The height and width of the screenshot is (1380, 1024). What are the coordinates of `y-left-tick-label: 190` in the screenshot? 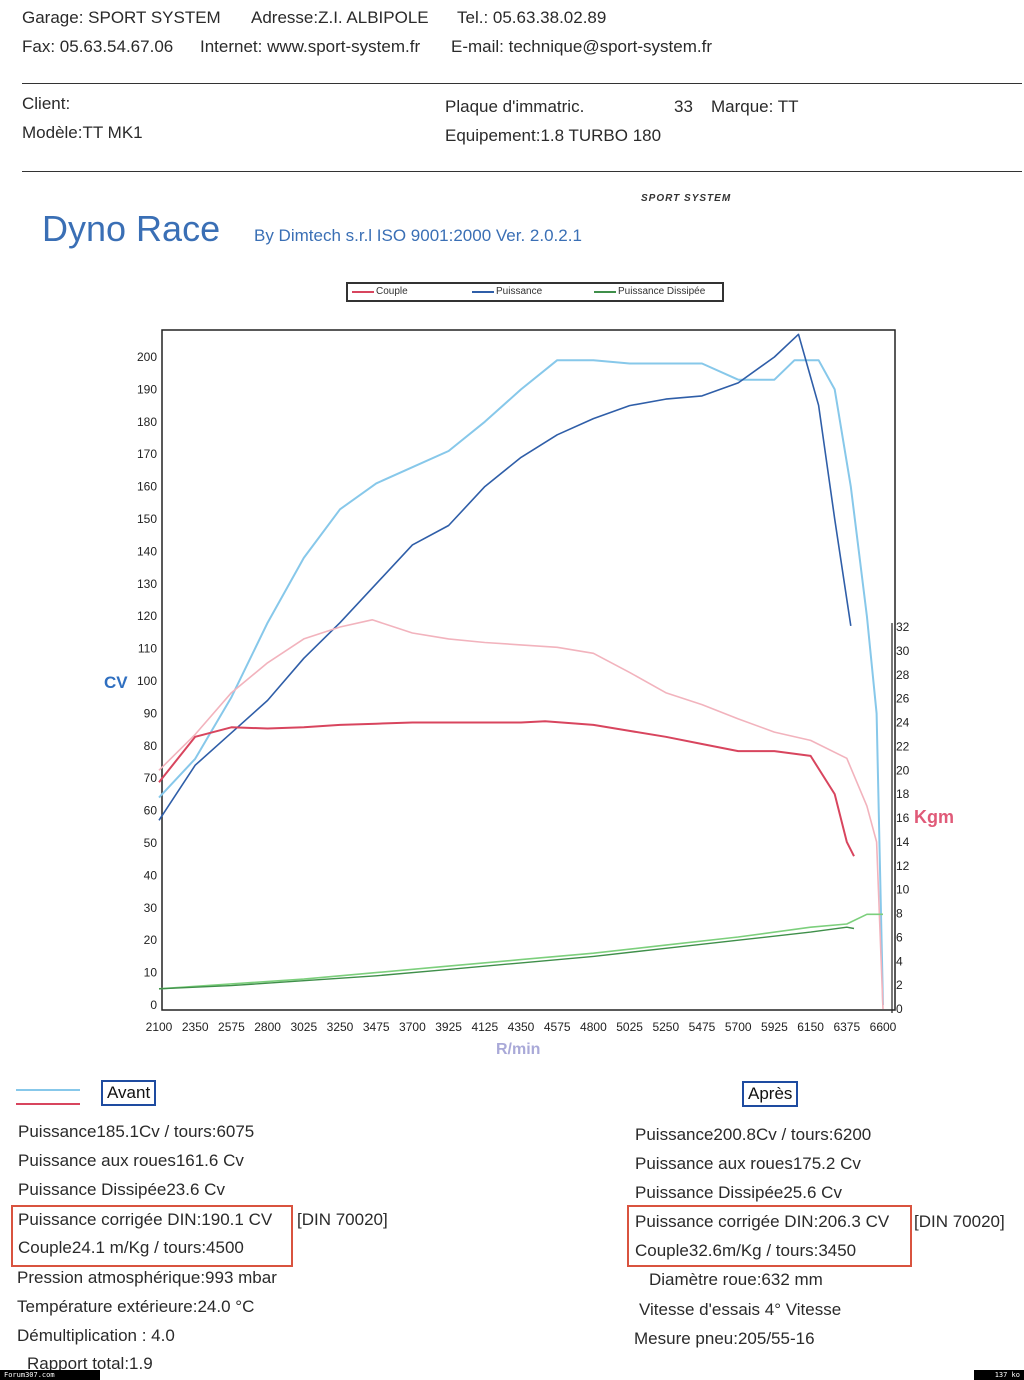 It's located at (147, 389).